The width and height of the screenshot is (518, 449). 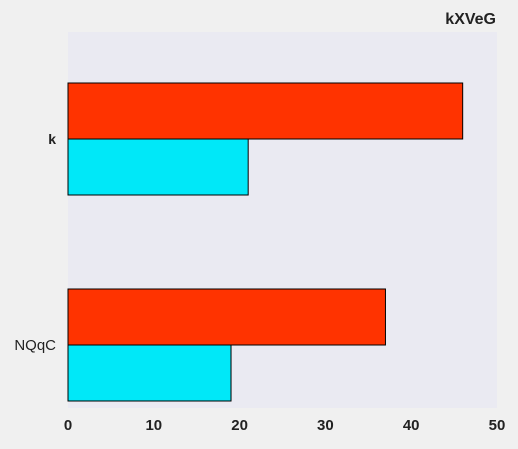 I want to click on x-tick-label-10: 10, so click(x=153, y=425).